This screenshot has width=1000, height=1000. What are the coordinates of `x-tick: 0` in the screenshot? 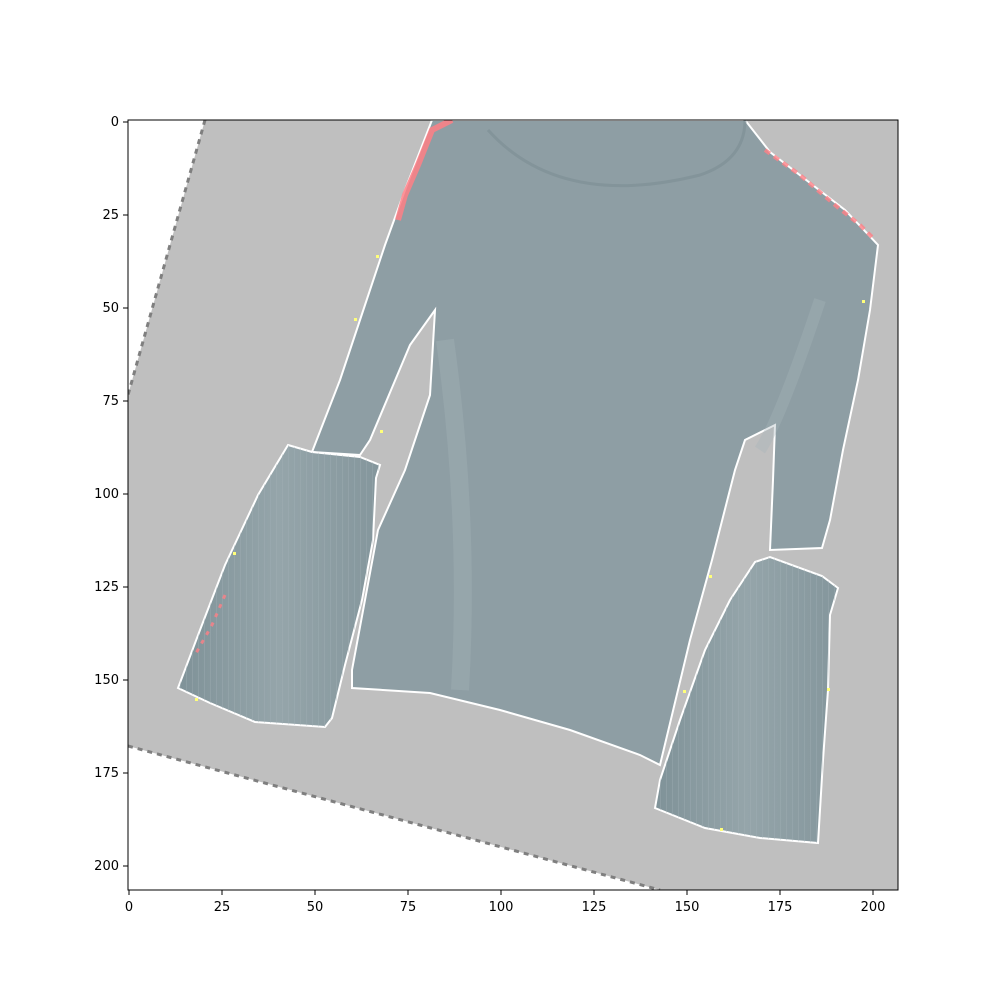 It's located at (129, 902).